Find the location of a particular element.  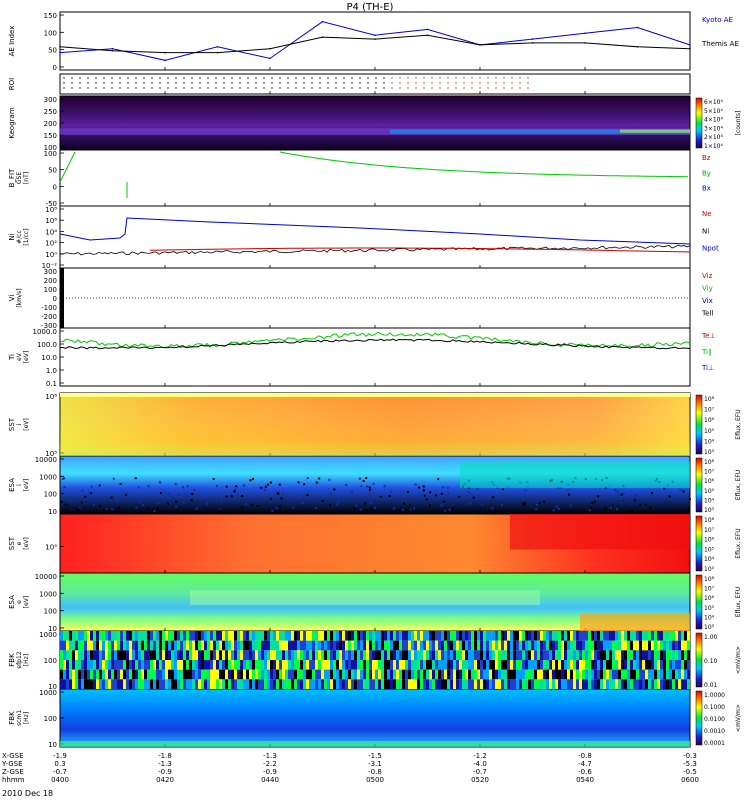

colorbar-tick-sst_e: 10⁸ is located at coordinates (709, 520).